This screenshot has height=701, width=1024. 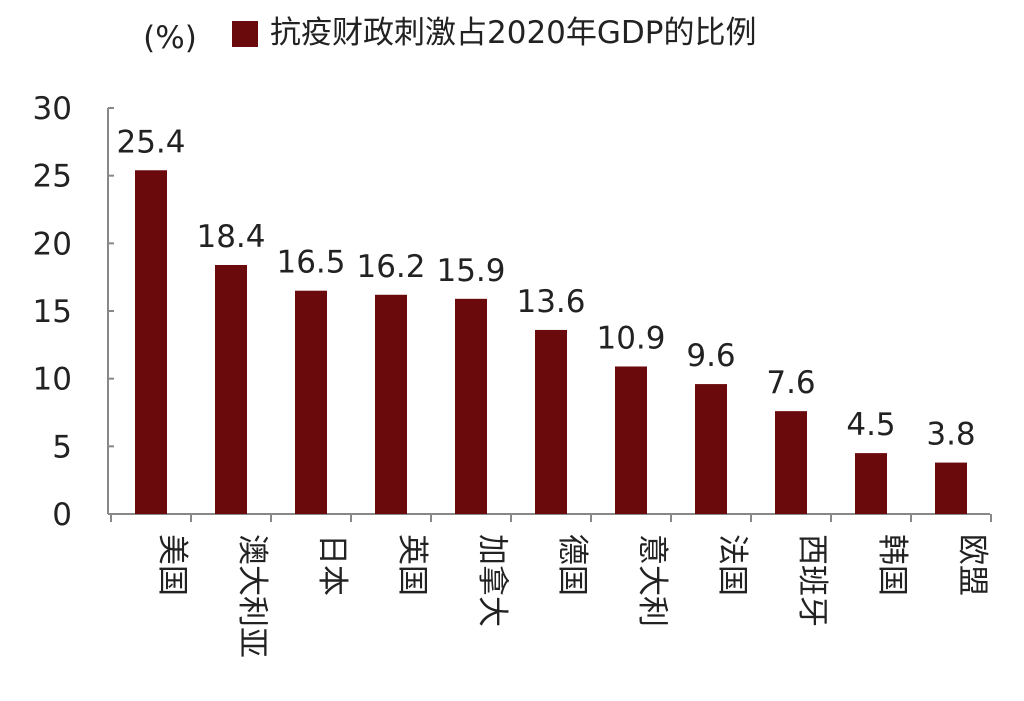 What do you see at coordinates (732, 565) in the screenshot?
I see `x-tick-label: 法国` at bounding box center [732, 565].